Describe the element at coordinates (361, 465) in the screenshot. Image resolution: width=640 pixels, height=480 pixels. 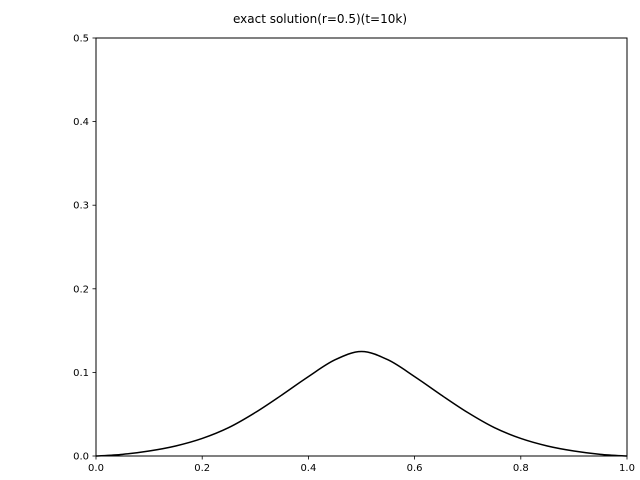
I see `x-axis: 0.0 0.2 0.4 0.6 0.8 1.0` at that location.